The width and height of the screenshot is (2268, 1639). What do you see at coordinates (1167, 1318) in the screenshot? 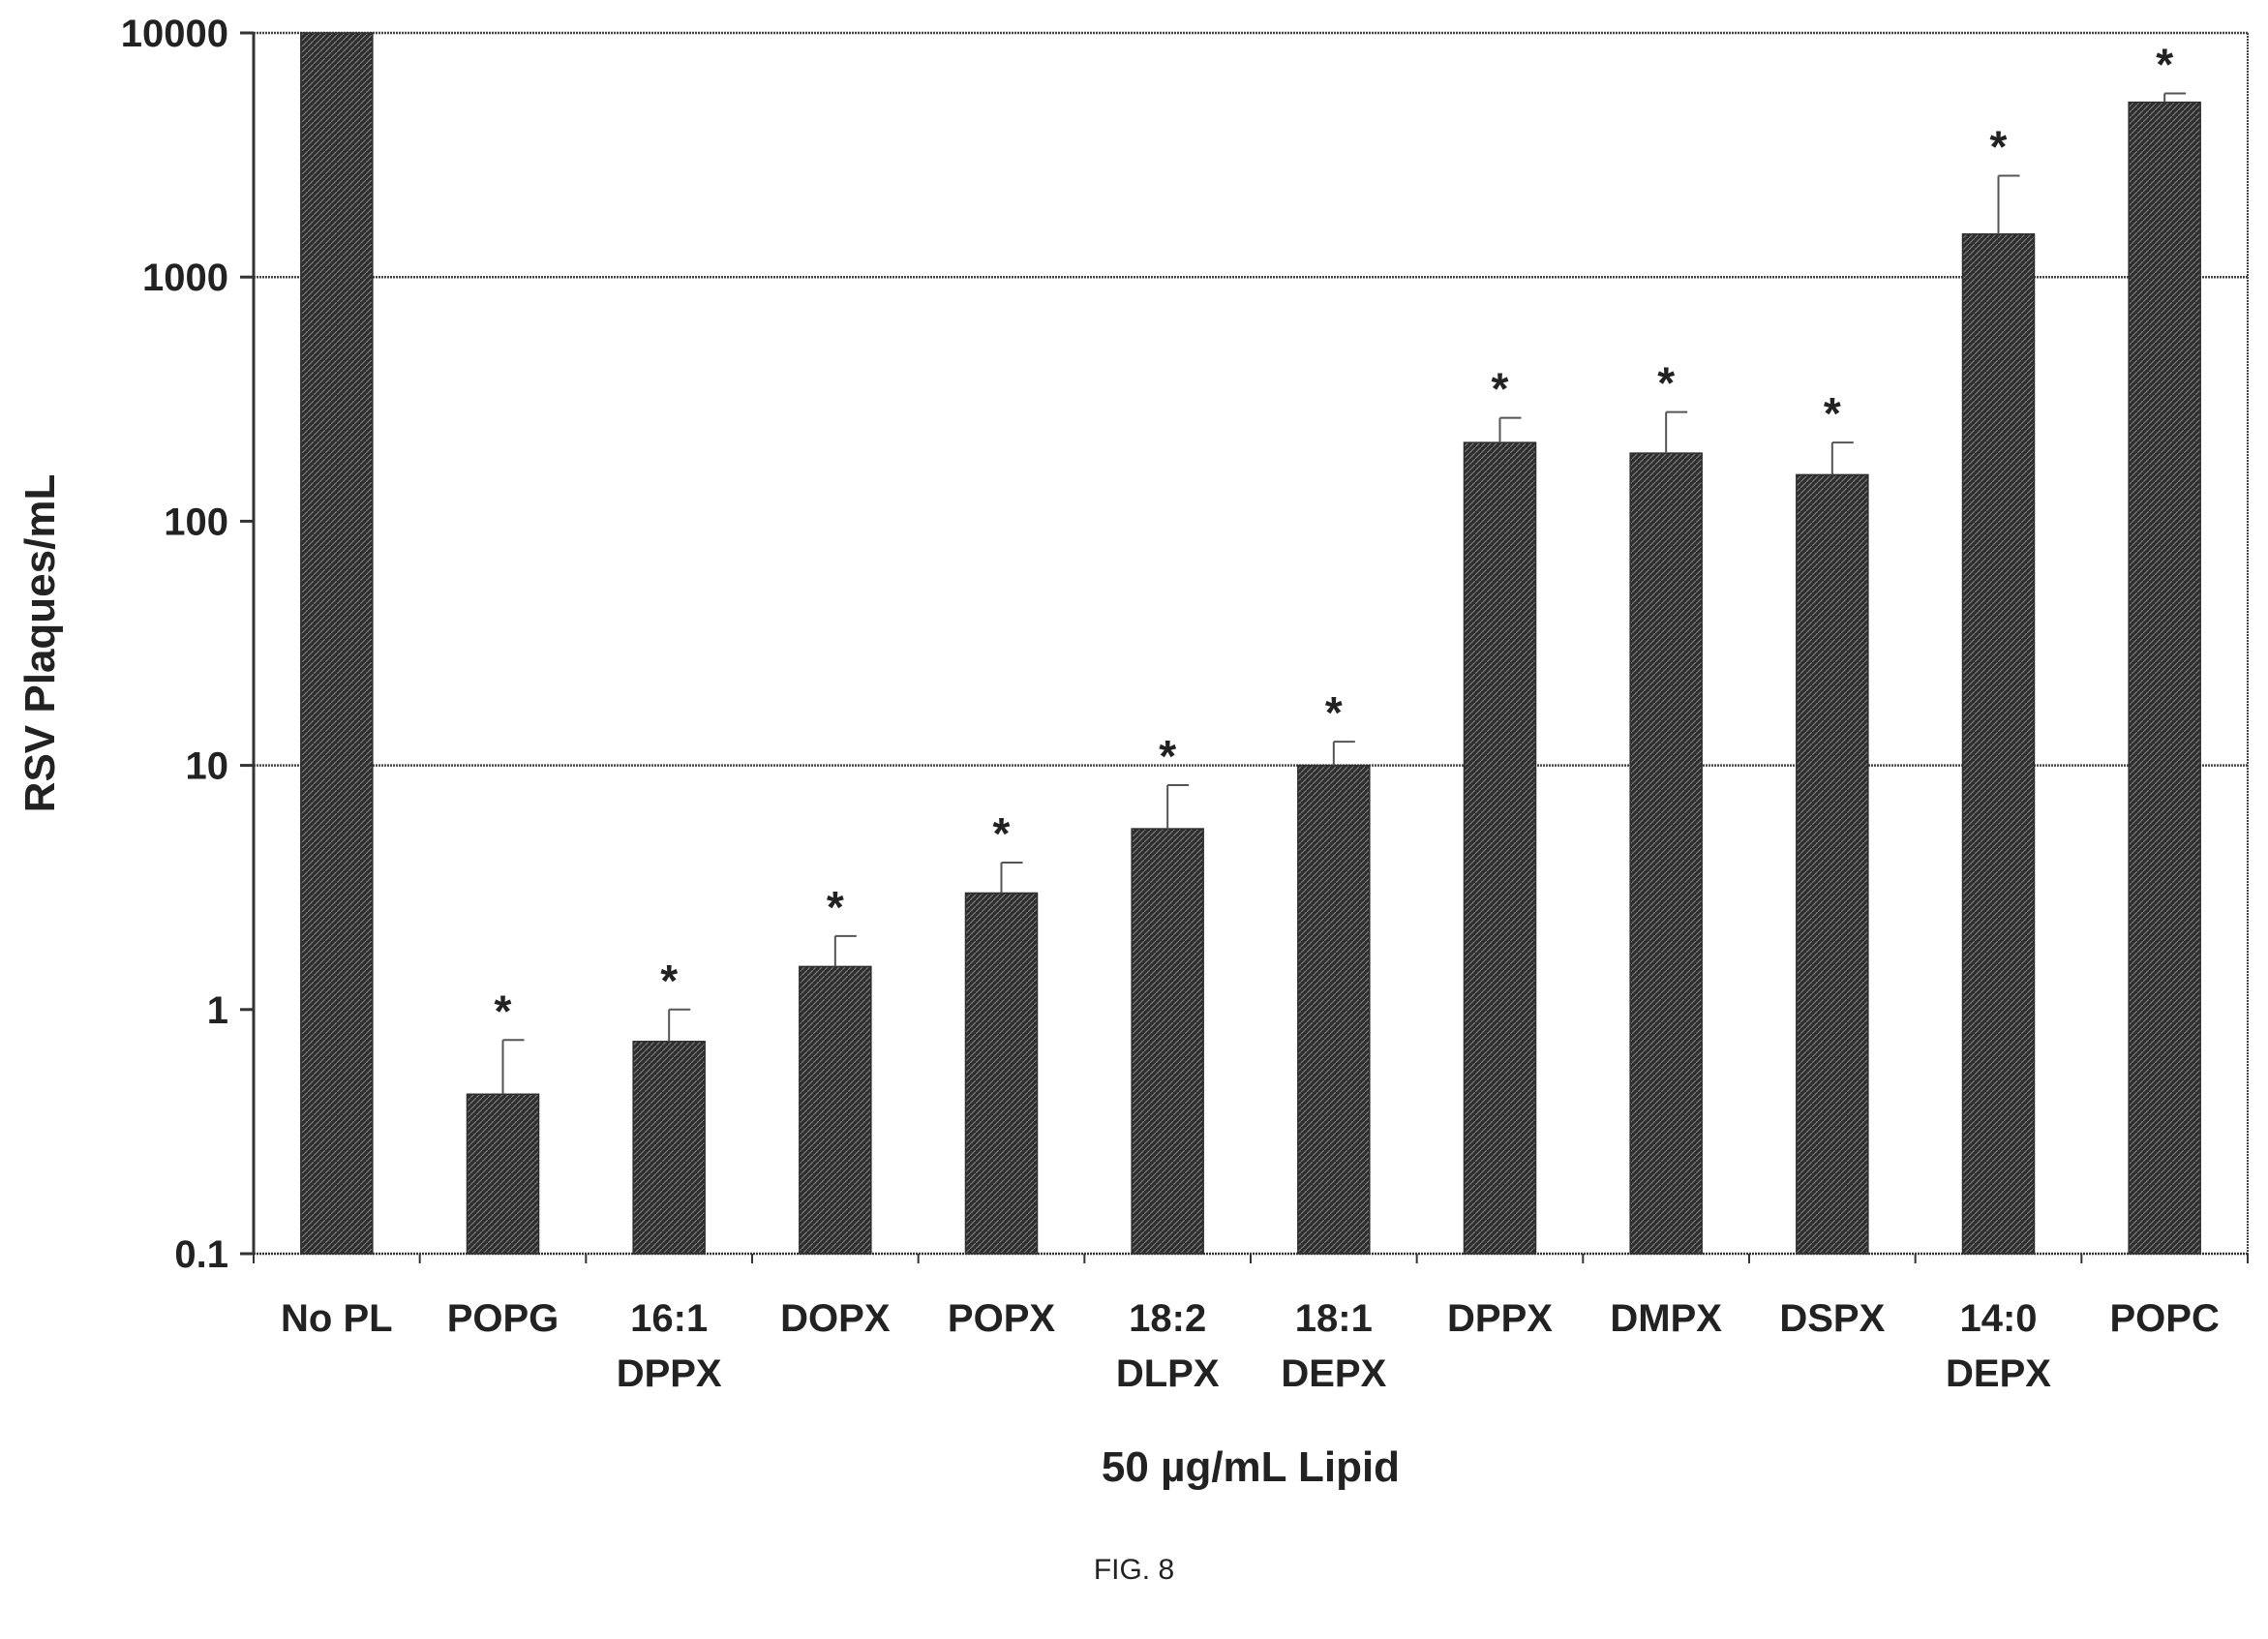
I see `x-tick-label: 18:2` at bounding box center [1167, 1318].